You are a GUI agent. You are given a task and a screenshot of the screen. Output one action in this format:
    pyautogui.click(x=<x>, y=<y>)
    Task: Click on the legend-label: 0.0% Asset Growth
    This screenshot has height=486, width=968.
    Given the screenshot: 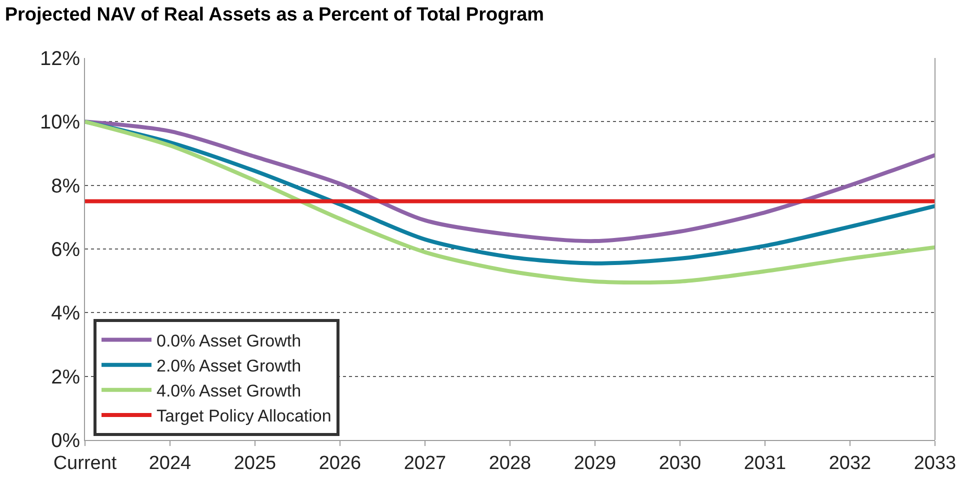 What is the action you would take?
    pyautogui.click(x=229, y=340)
    